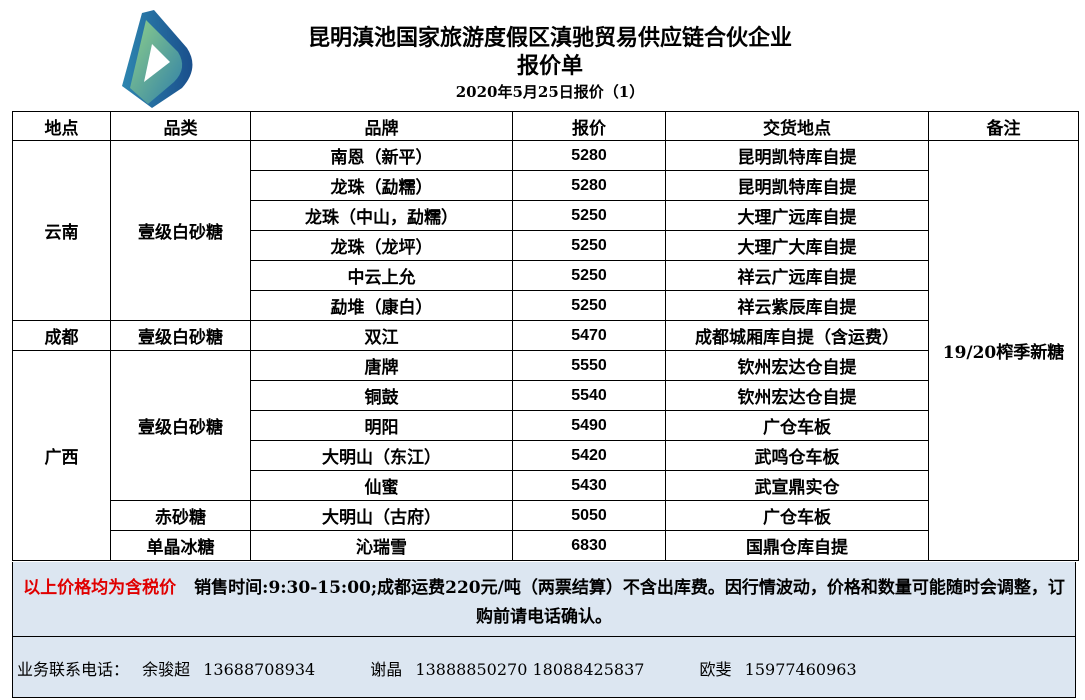 The height and width of the screenshot is (700, 1085). What do you see at coordinates (381, 215) in the screenshot?
I see `brand-cell: 龙珠（中山，勐糯）` at bounding box center [381, 215].